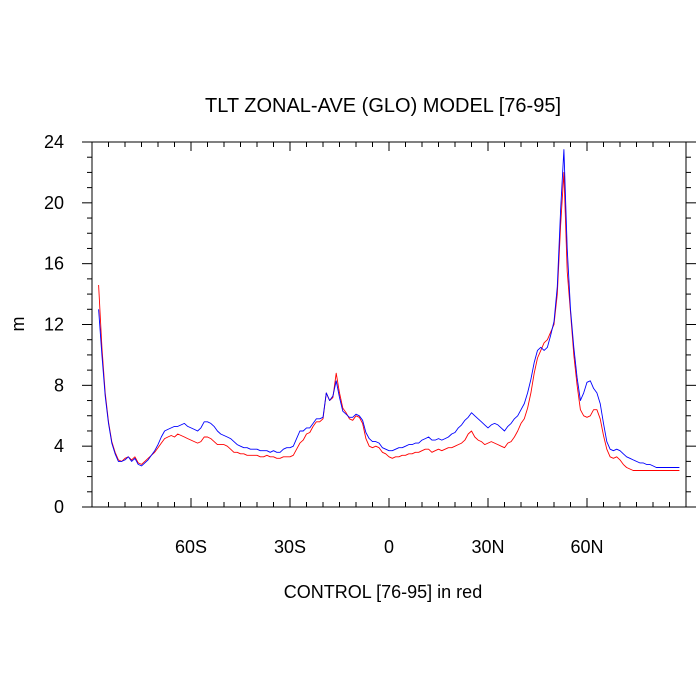 The image size is (700, 700). I want to click on y-tick-label: 0, so click(59, 507).